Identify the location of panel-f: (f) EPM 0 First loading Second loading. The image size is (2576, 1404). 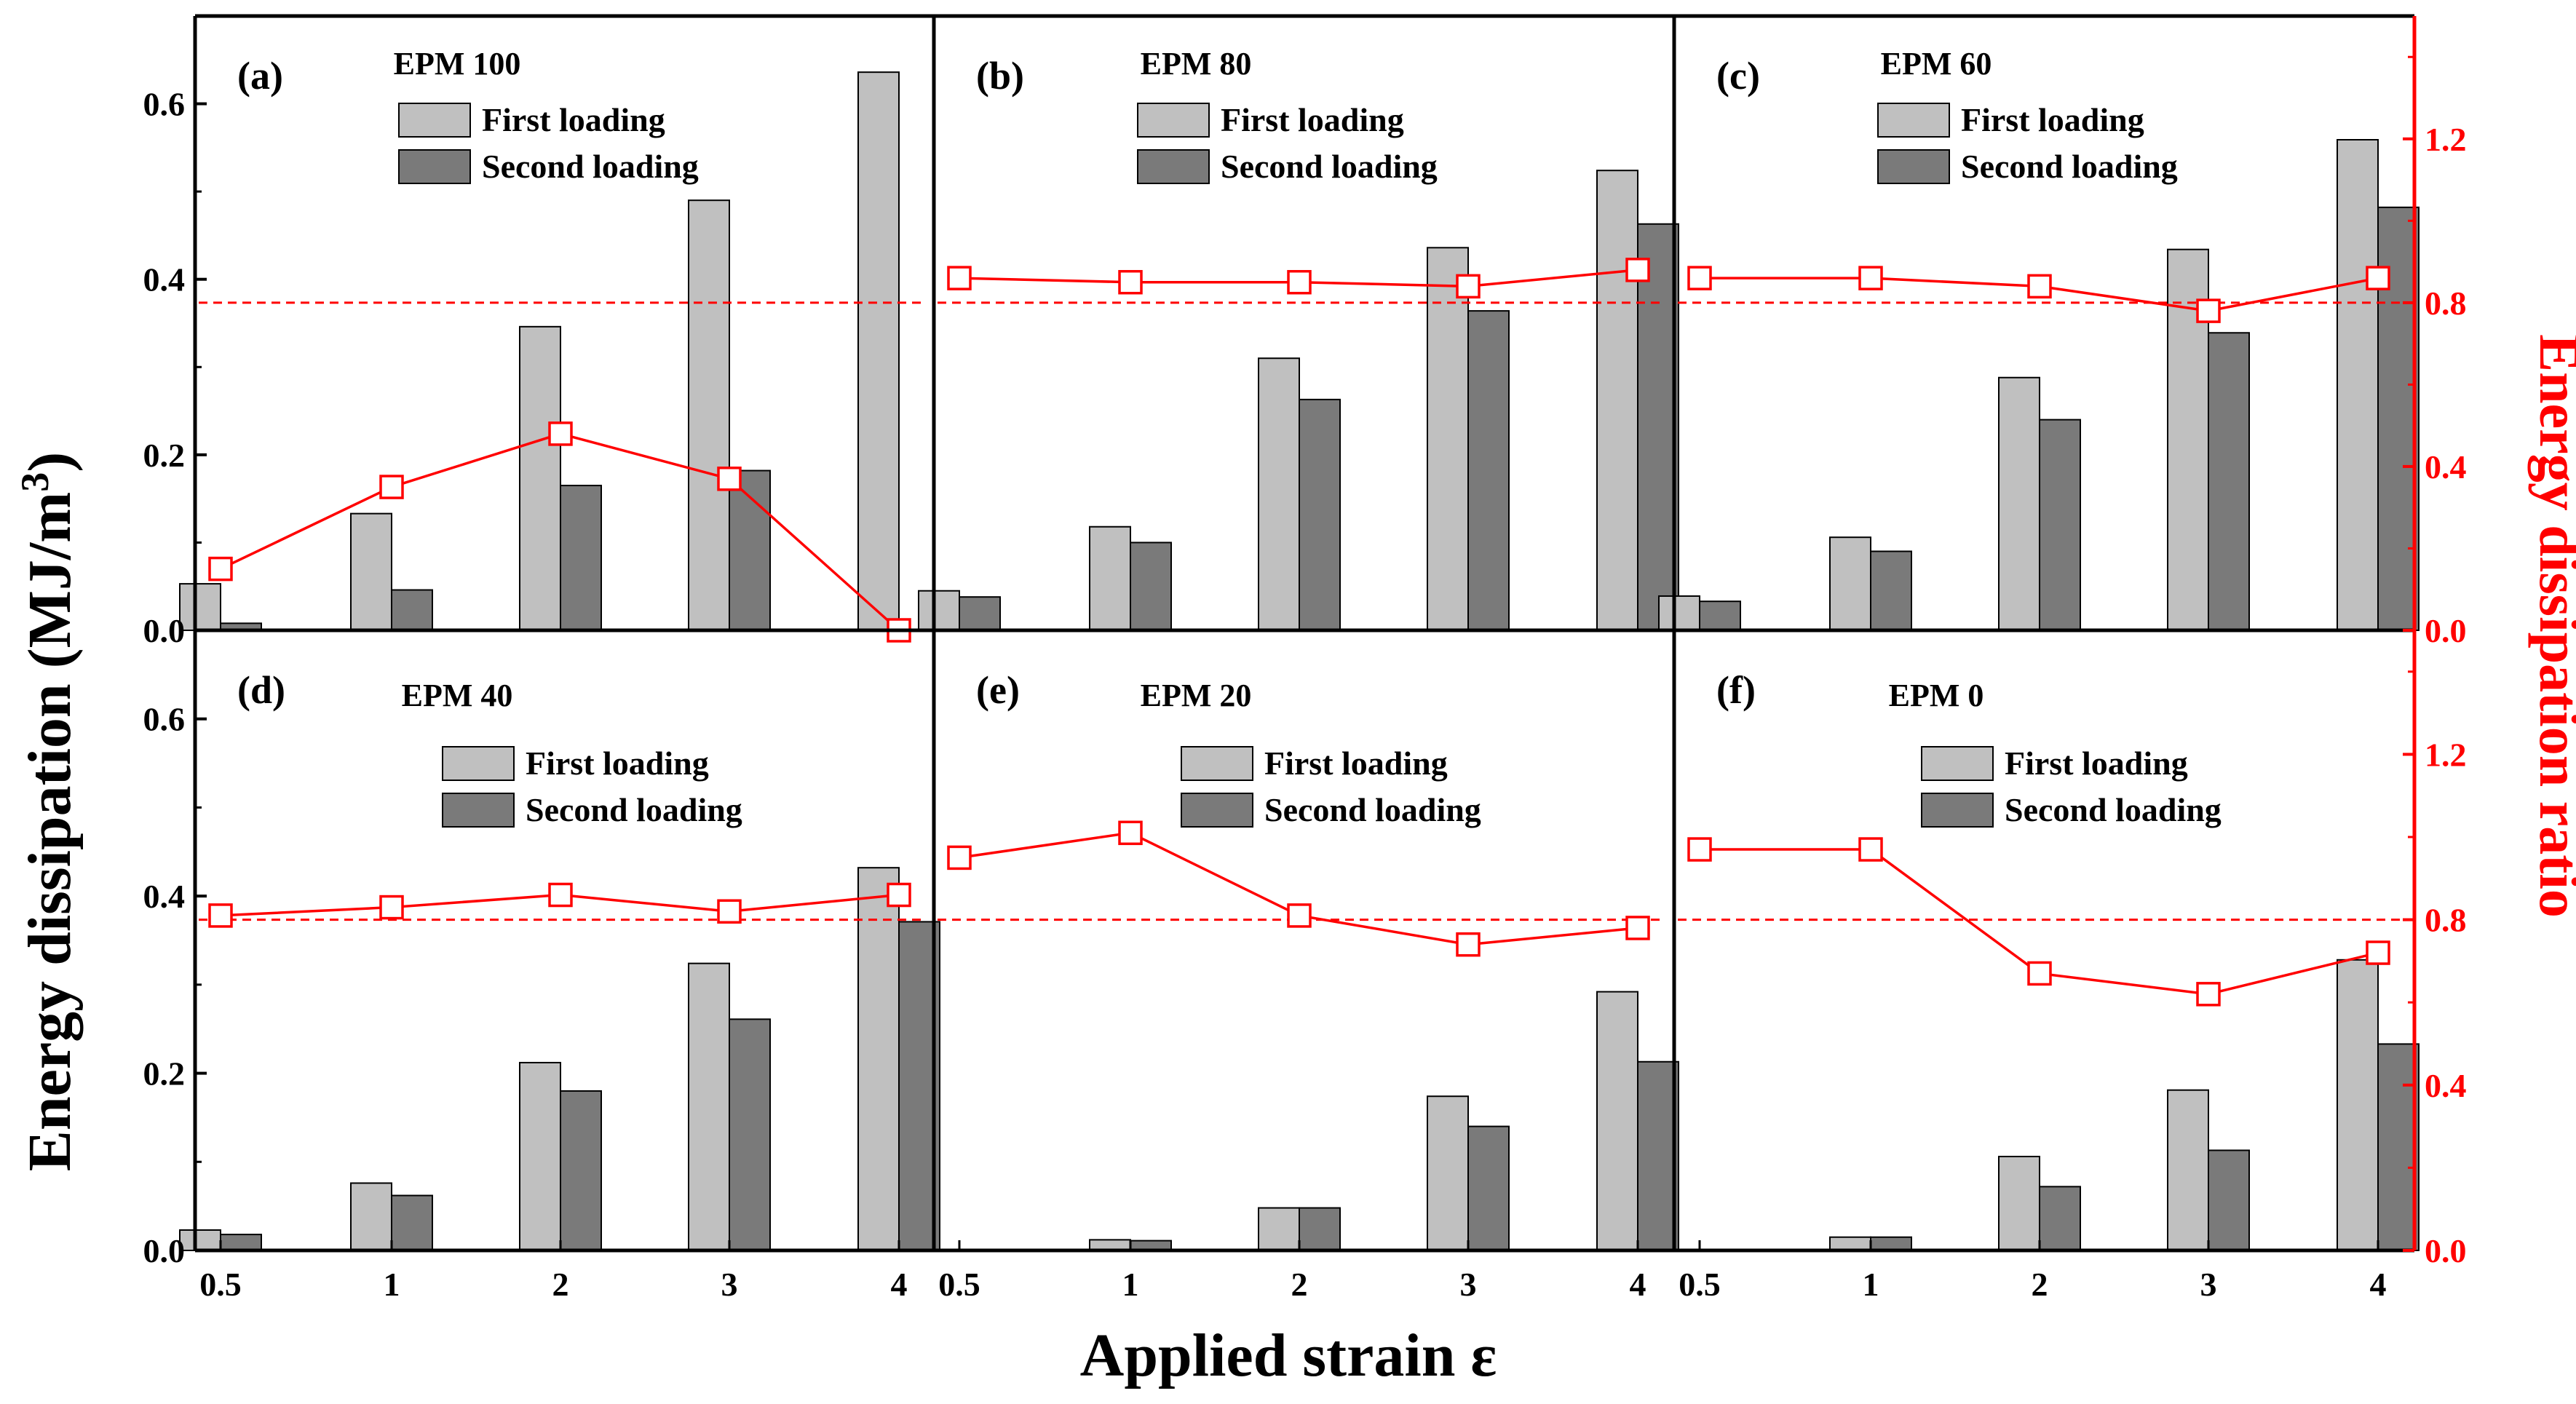
(2049, 960).